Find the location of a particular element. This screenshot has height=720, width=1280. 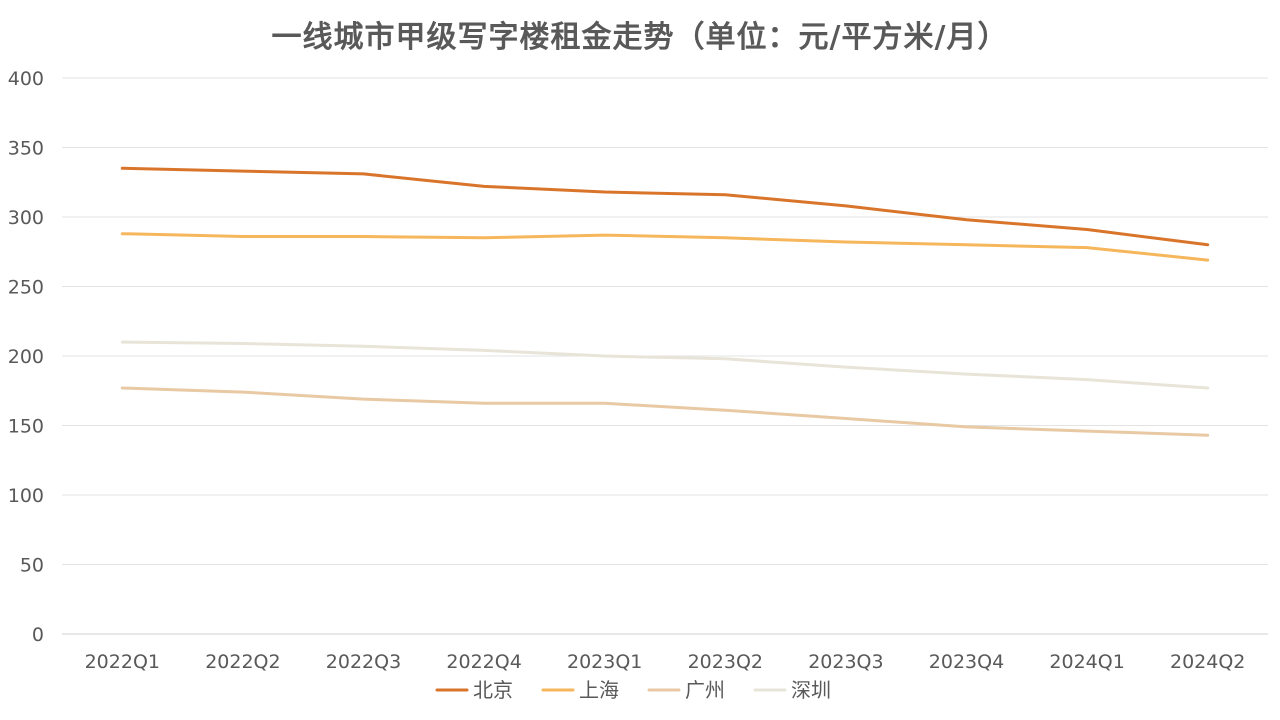

y-tick-label: 50 is located at coordinates (32, 566).